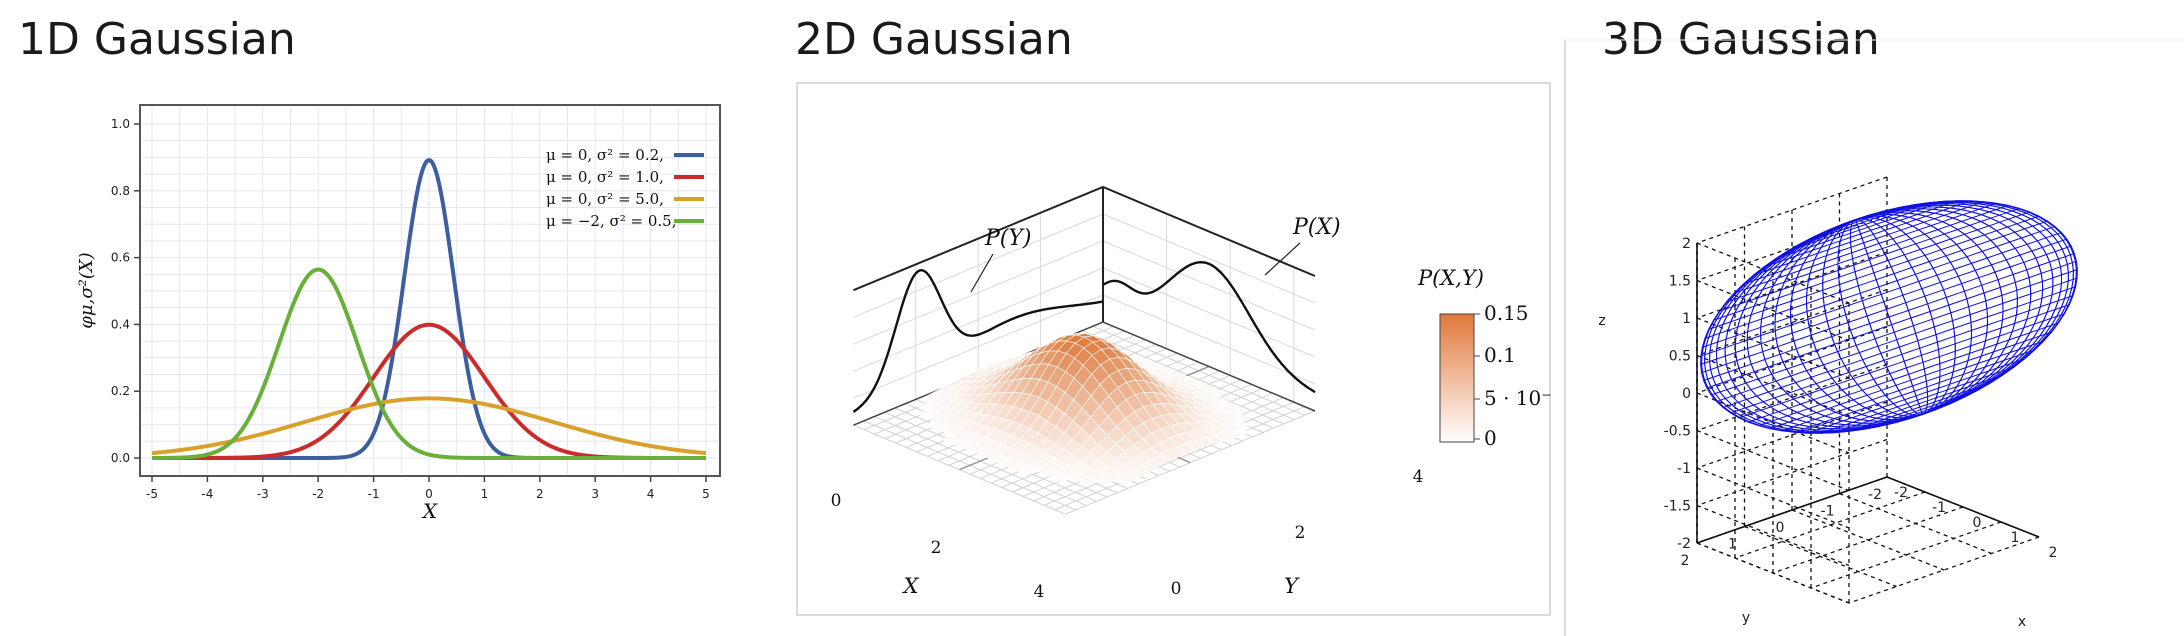 The width and height of the screenshot is (2184, 636). What do you see at coordinates (1828, 512) in the screenshot?
I see `y-tick-label: -1` at bounding box center [1828, 512].